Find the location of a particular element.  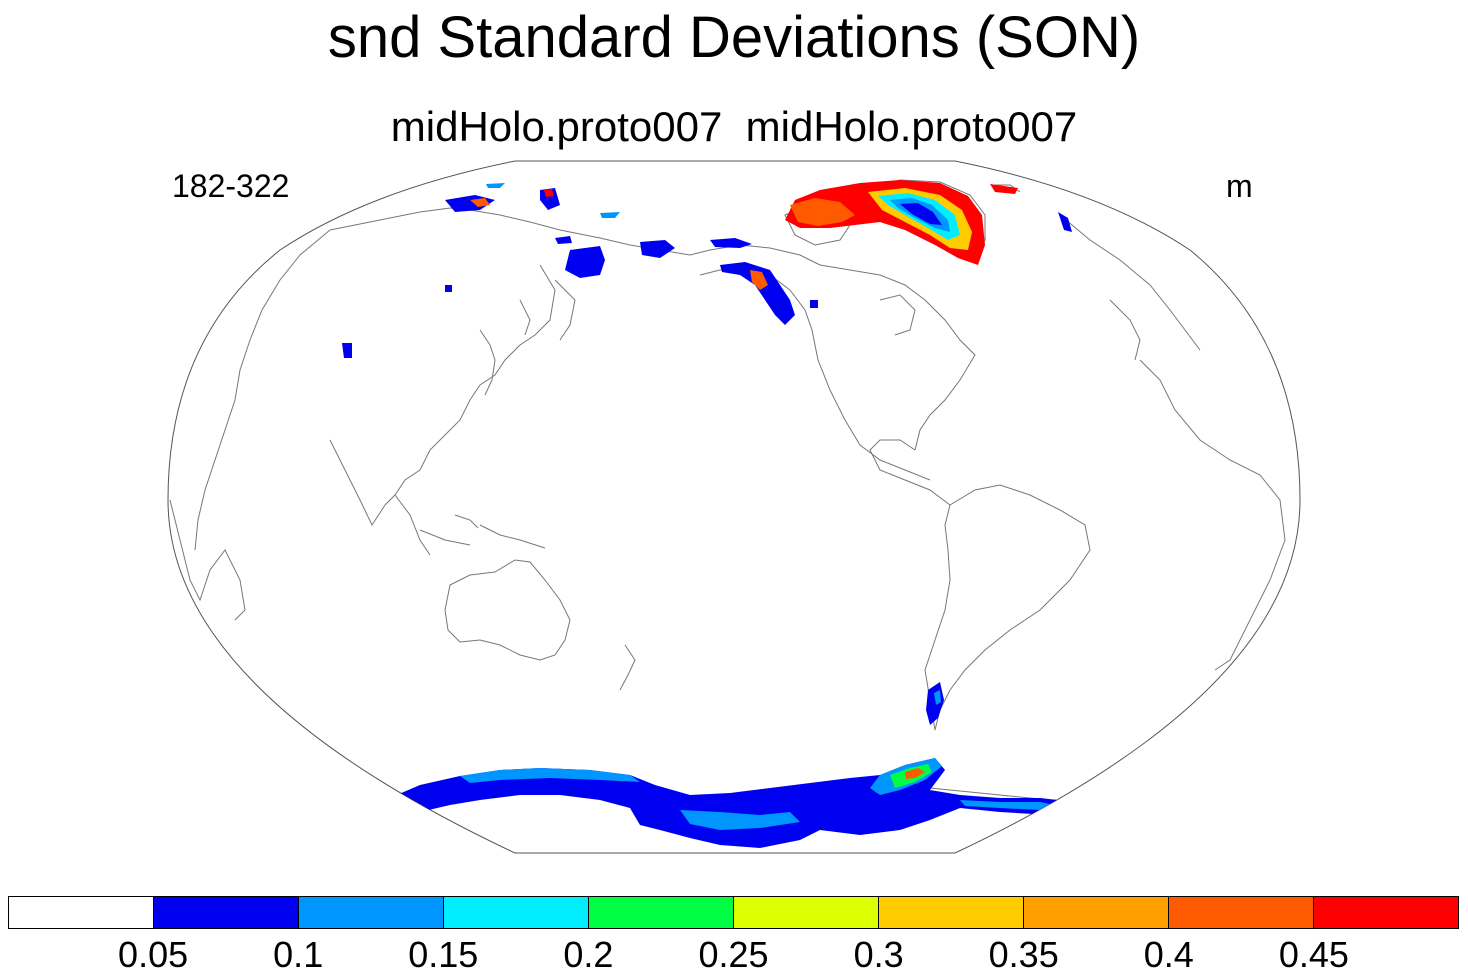

colorbar-tick-label: 0.2 is located at coordinates (588, 954).